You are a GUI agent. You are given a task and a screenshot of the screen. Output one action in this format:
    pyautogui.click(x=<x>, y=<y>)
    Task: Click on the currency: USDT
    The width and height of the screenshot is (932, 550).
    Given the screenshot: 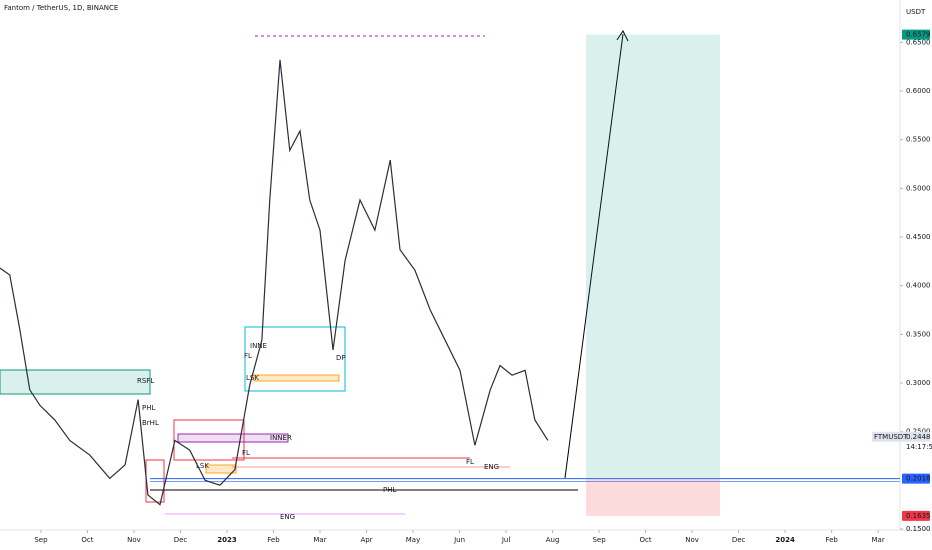 What is the action you would take?
    pyautogui.click(x=916, y=12)
    